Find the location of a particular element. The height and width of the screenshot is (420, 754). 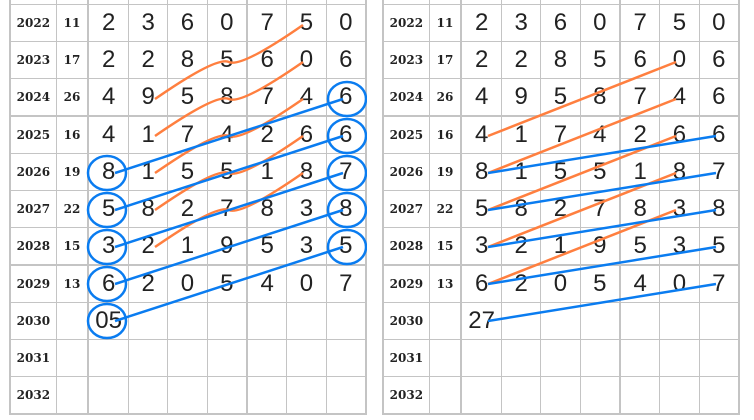

grid-row: 2031 is located at coordinates (560, 358).